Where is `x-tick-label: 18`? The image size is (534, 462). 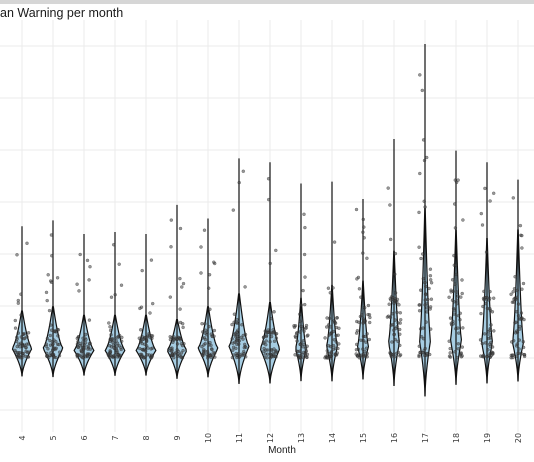
x-tick-label: 18 is located at coordinates (456, 438).